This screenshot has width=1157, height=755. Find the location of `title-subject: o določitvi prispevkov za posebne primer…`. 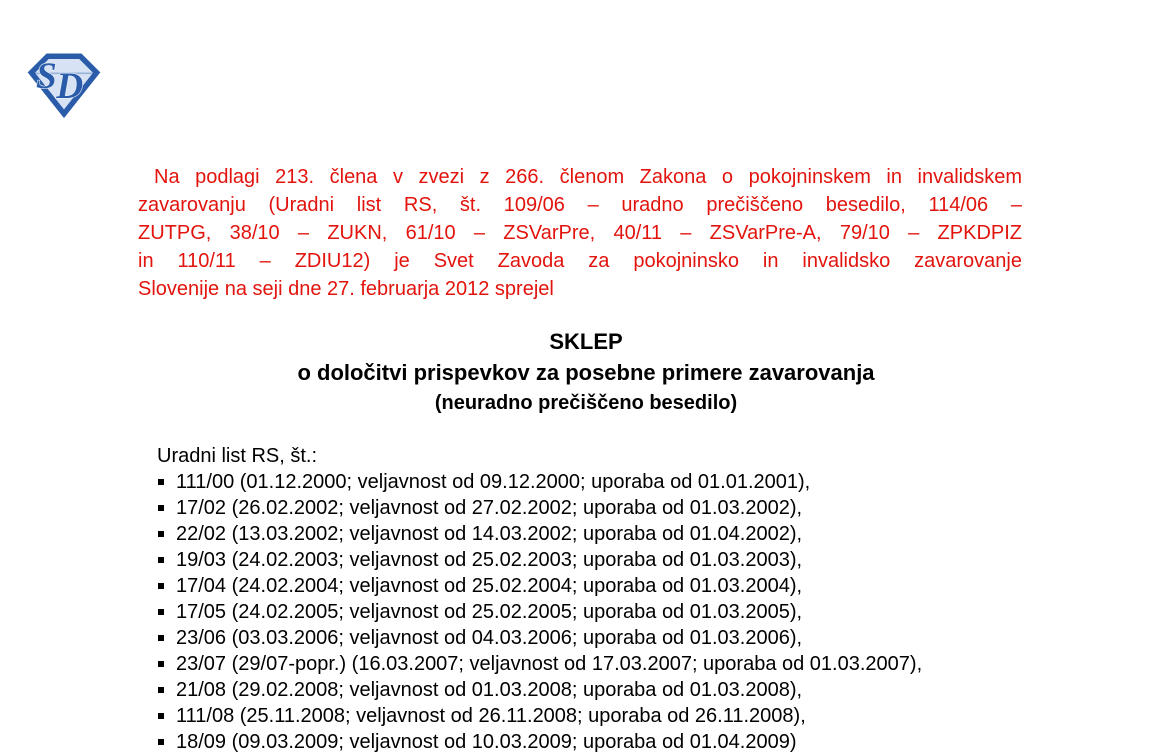

title-subject: o določitvi prispevkov za posebne primer… is located at coordinates (586, 372).